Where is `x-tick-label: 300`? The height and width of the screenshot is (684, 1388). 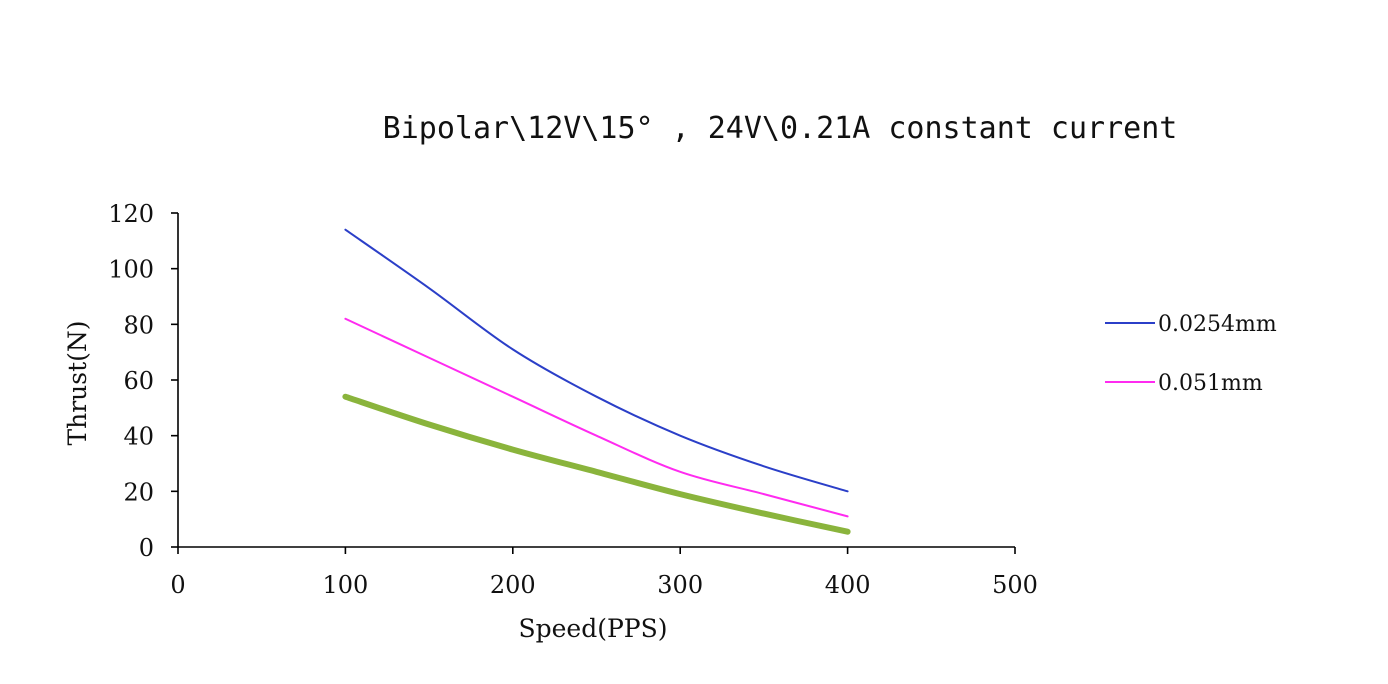
x-tick-label: 300 is located at coordinates (680, 585).